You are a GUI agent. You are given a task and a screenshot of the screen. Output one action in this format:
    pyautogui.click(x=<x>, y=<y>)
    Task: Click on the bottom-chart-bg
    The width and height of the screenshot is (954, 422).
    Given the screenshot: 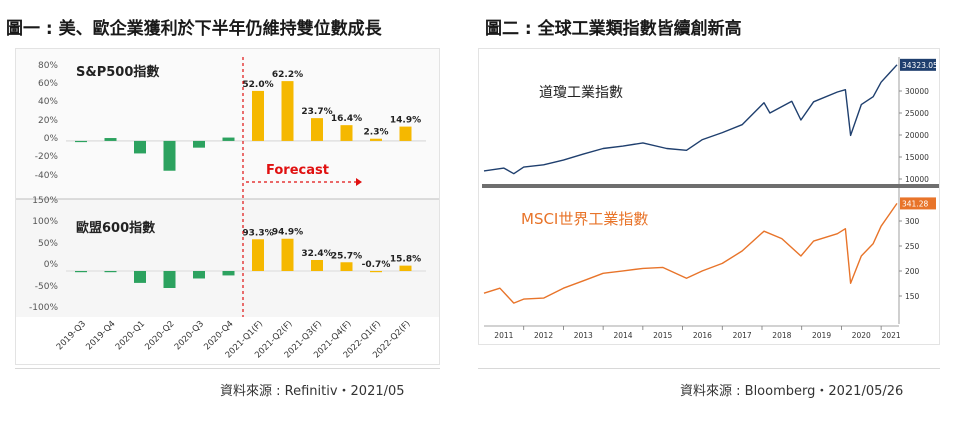 What is the action you would take?
    pyautogui.click(x=227, y=258)
    